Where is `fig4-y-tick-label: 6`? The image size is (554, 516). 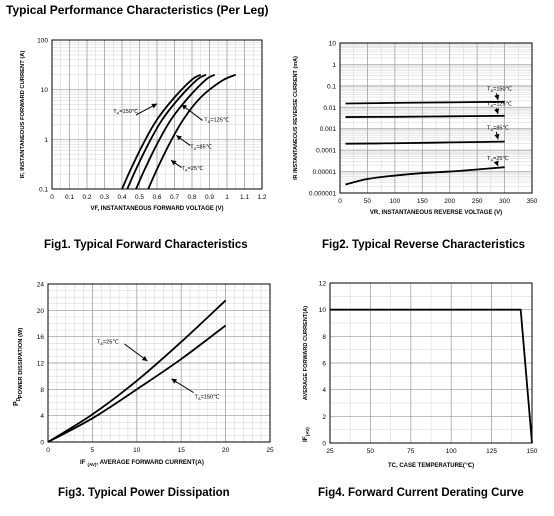 fig4-y-tick-label: 6 is located at coordinates (324, 364).